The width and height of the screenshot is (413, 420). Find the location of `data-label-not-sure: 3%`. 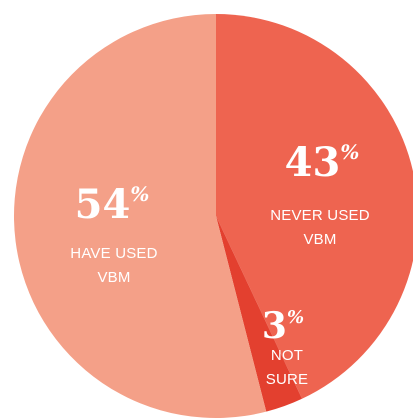

data-label-not-sure: 3% is located at coordinates (283, 326).